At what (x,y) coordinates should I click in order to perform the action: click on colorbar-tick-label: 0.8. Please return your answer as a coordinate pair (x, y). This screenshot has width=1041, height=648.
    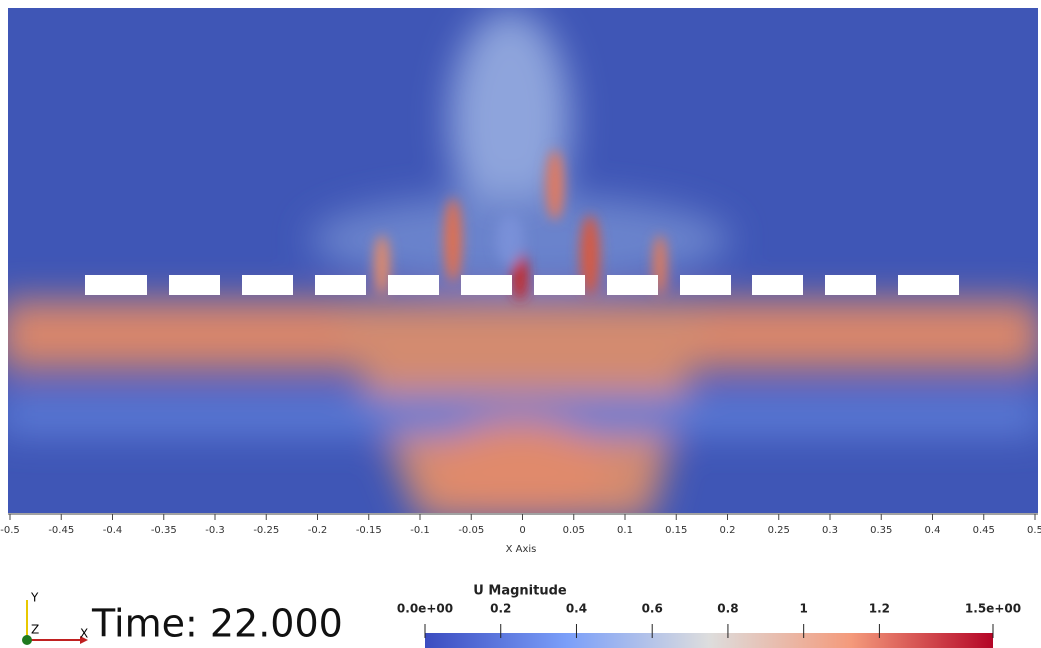
    Looking at the image, I should click on (727, 609).